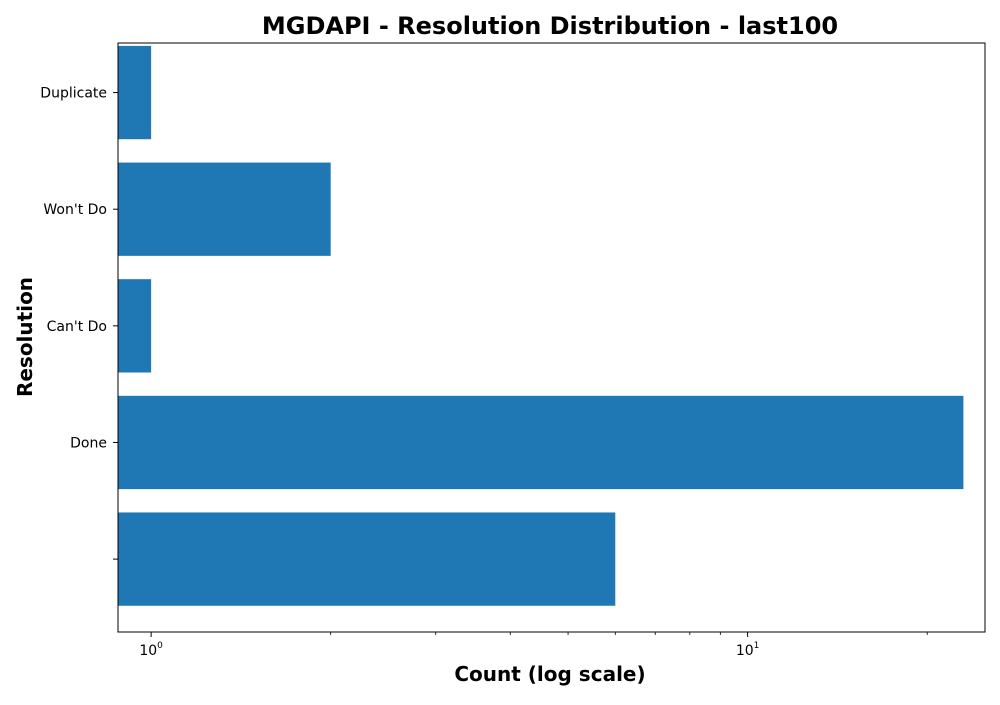 The width and height of the screenshot is (1000, 705). What do you see at coordinates (135, 326) in the screenshot?
I see `bar-can-t-do` at bounding box center [135, 326].